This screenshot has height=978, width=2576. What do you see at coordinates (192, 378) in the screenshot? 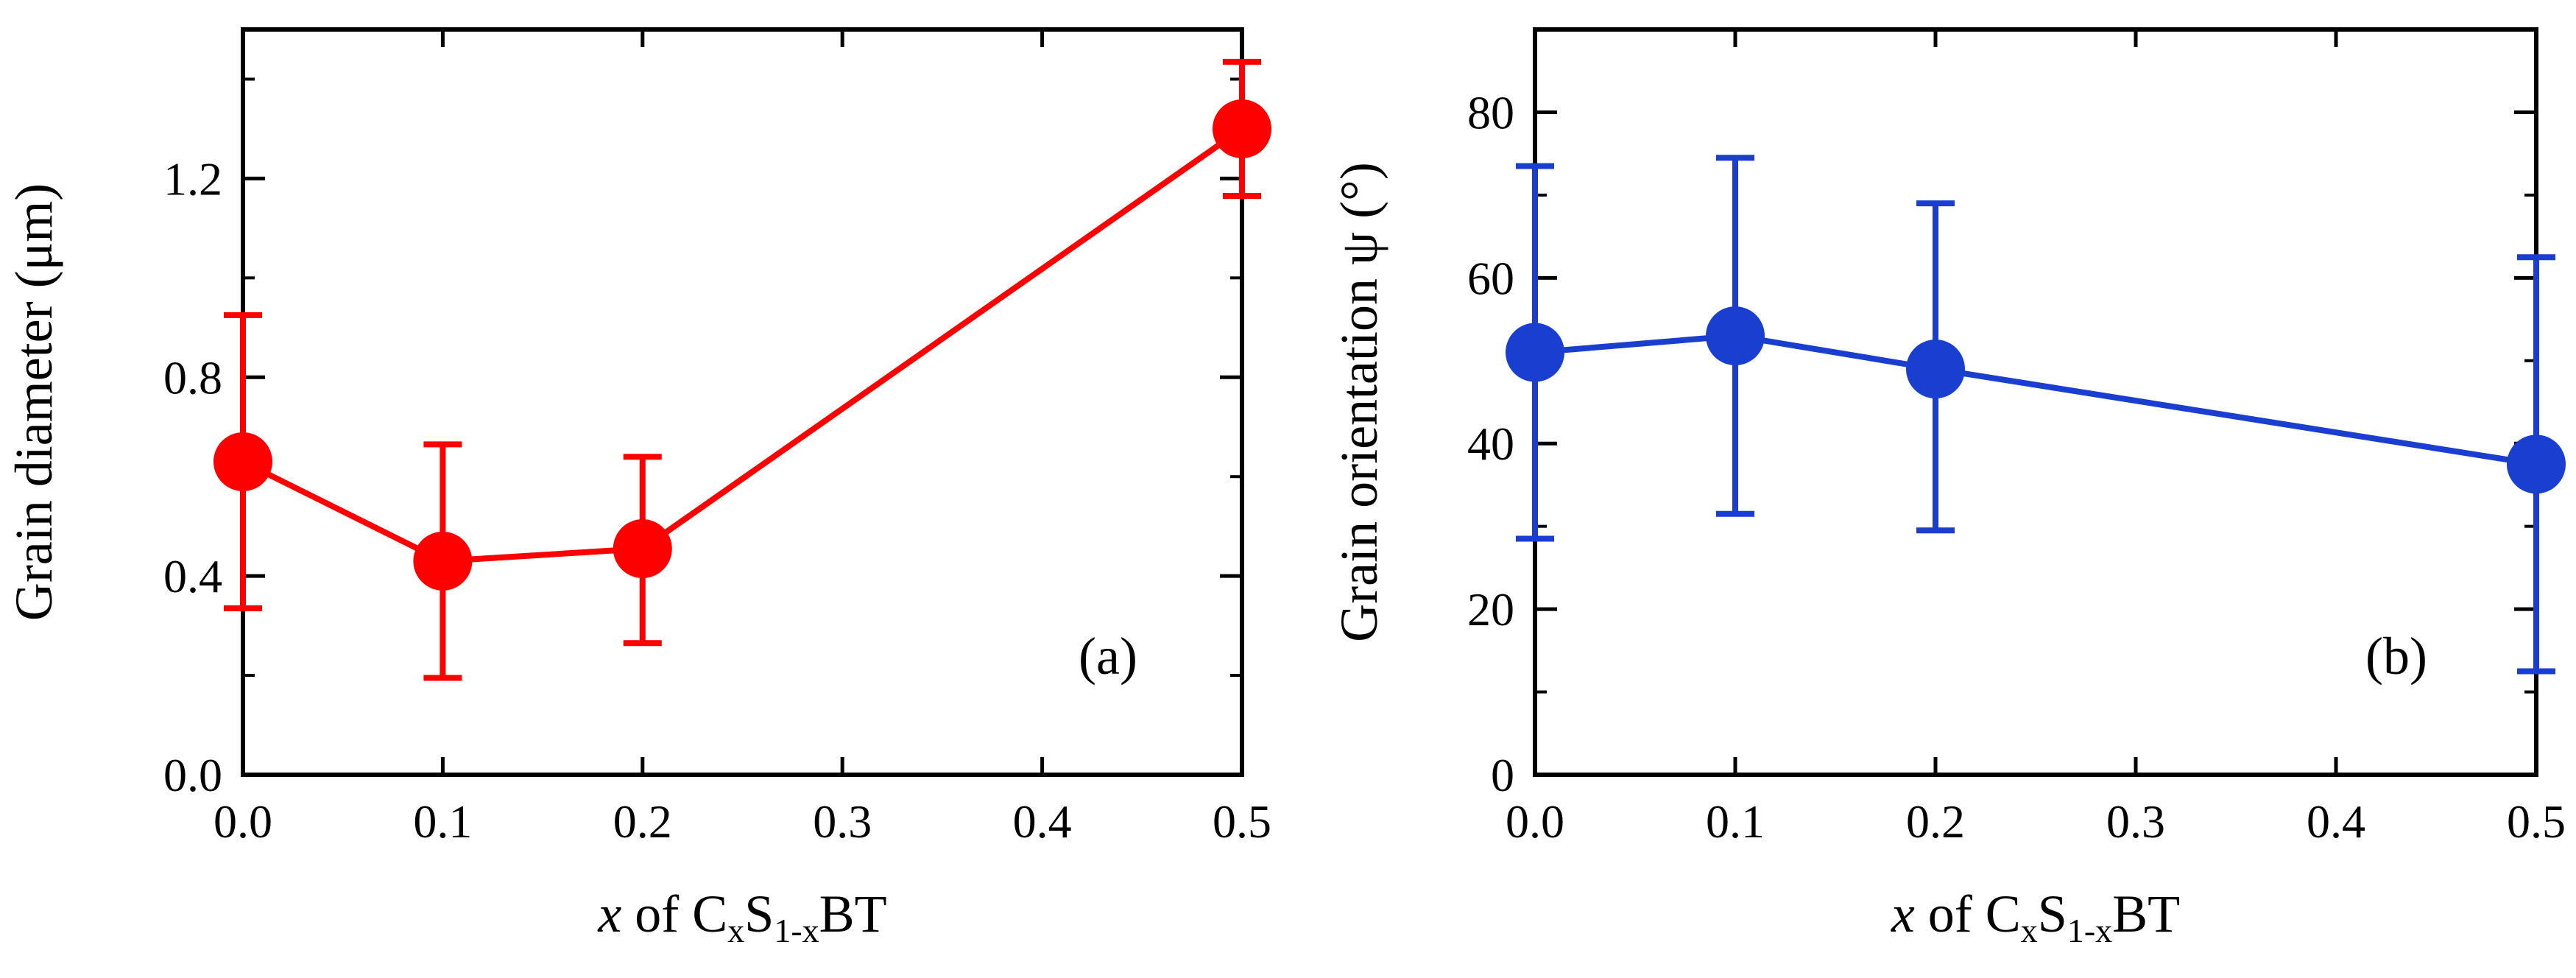
I see `y-tick-label: 0.8` at bounding box center [192, 378].